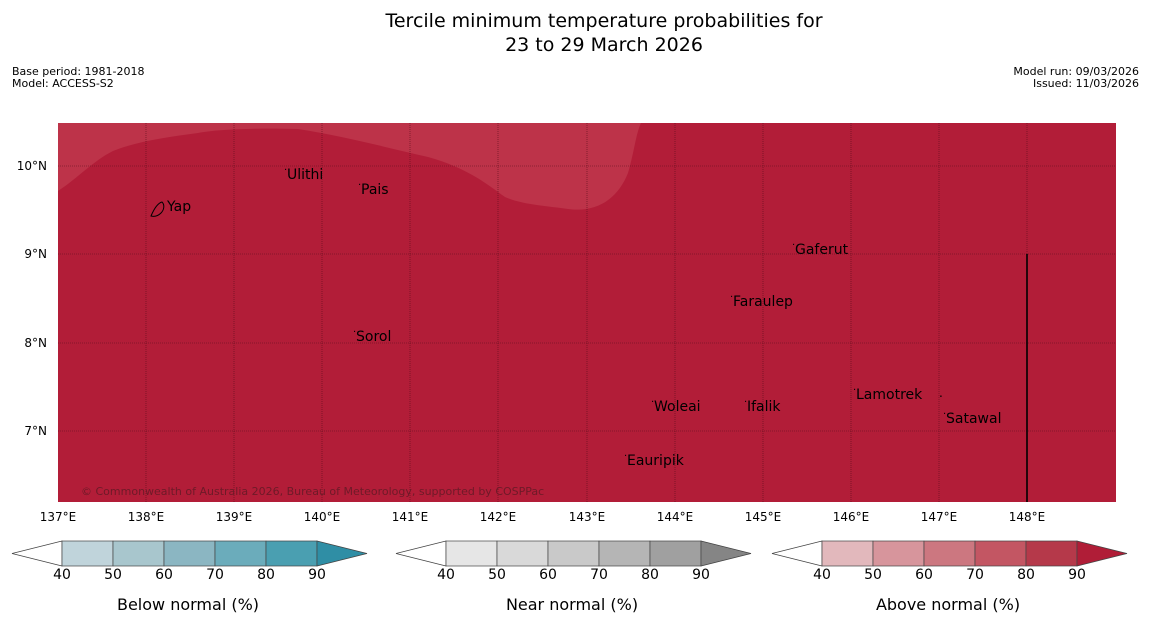  Describe the element at coordinates (604, 45) in the screenshot. I see `title-line-2: 23 to 29 March 2026` at that location.